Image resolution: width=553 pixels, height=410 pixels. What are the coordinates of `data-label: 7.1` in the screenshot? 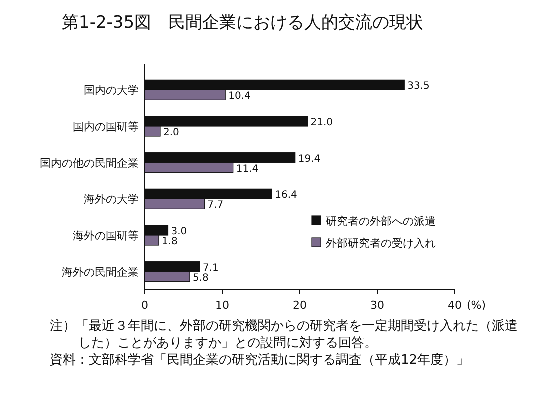 It's located at (211, 268).